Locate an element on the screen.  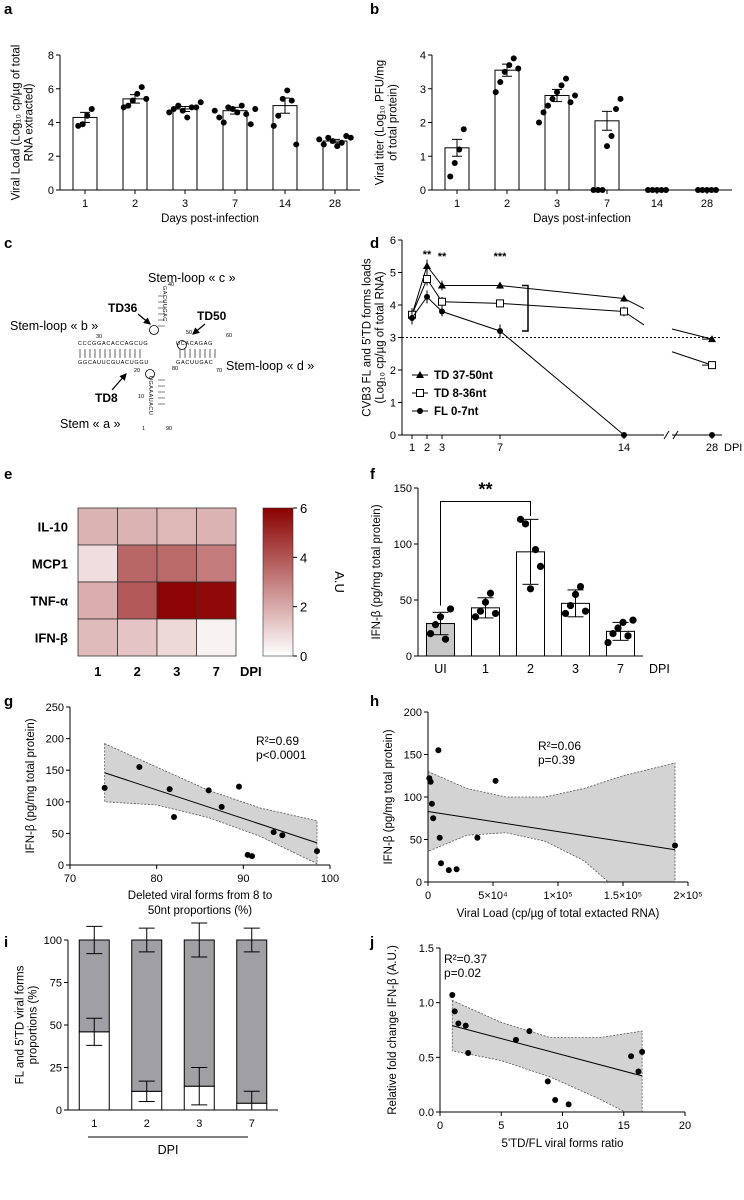
series-line-break is located at coordinates (634, 304).